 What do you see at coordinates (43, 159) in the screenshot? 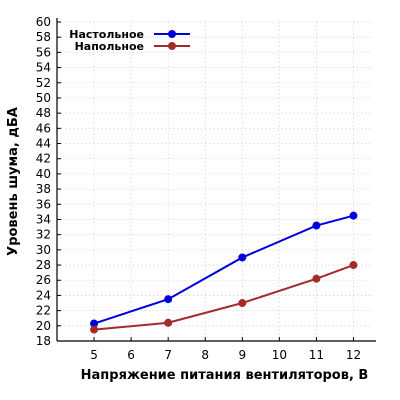
I see `y-tick-label: 42` at bounding box center [43, 159].